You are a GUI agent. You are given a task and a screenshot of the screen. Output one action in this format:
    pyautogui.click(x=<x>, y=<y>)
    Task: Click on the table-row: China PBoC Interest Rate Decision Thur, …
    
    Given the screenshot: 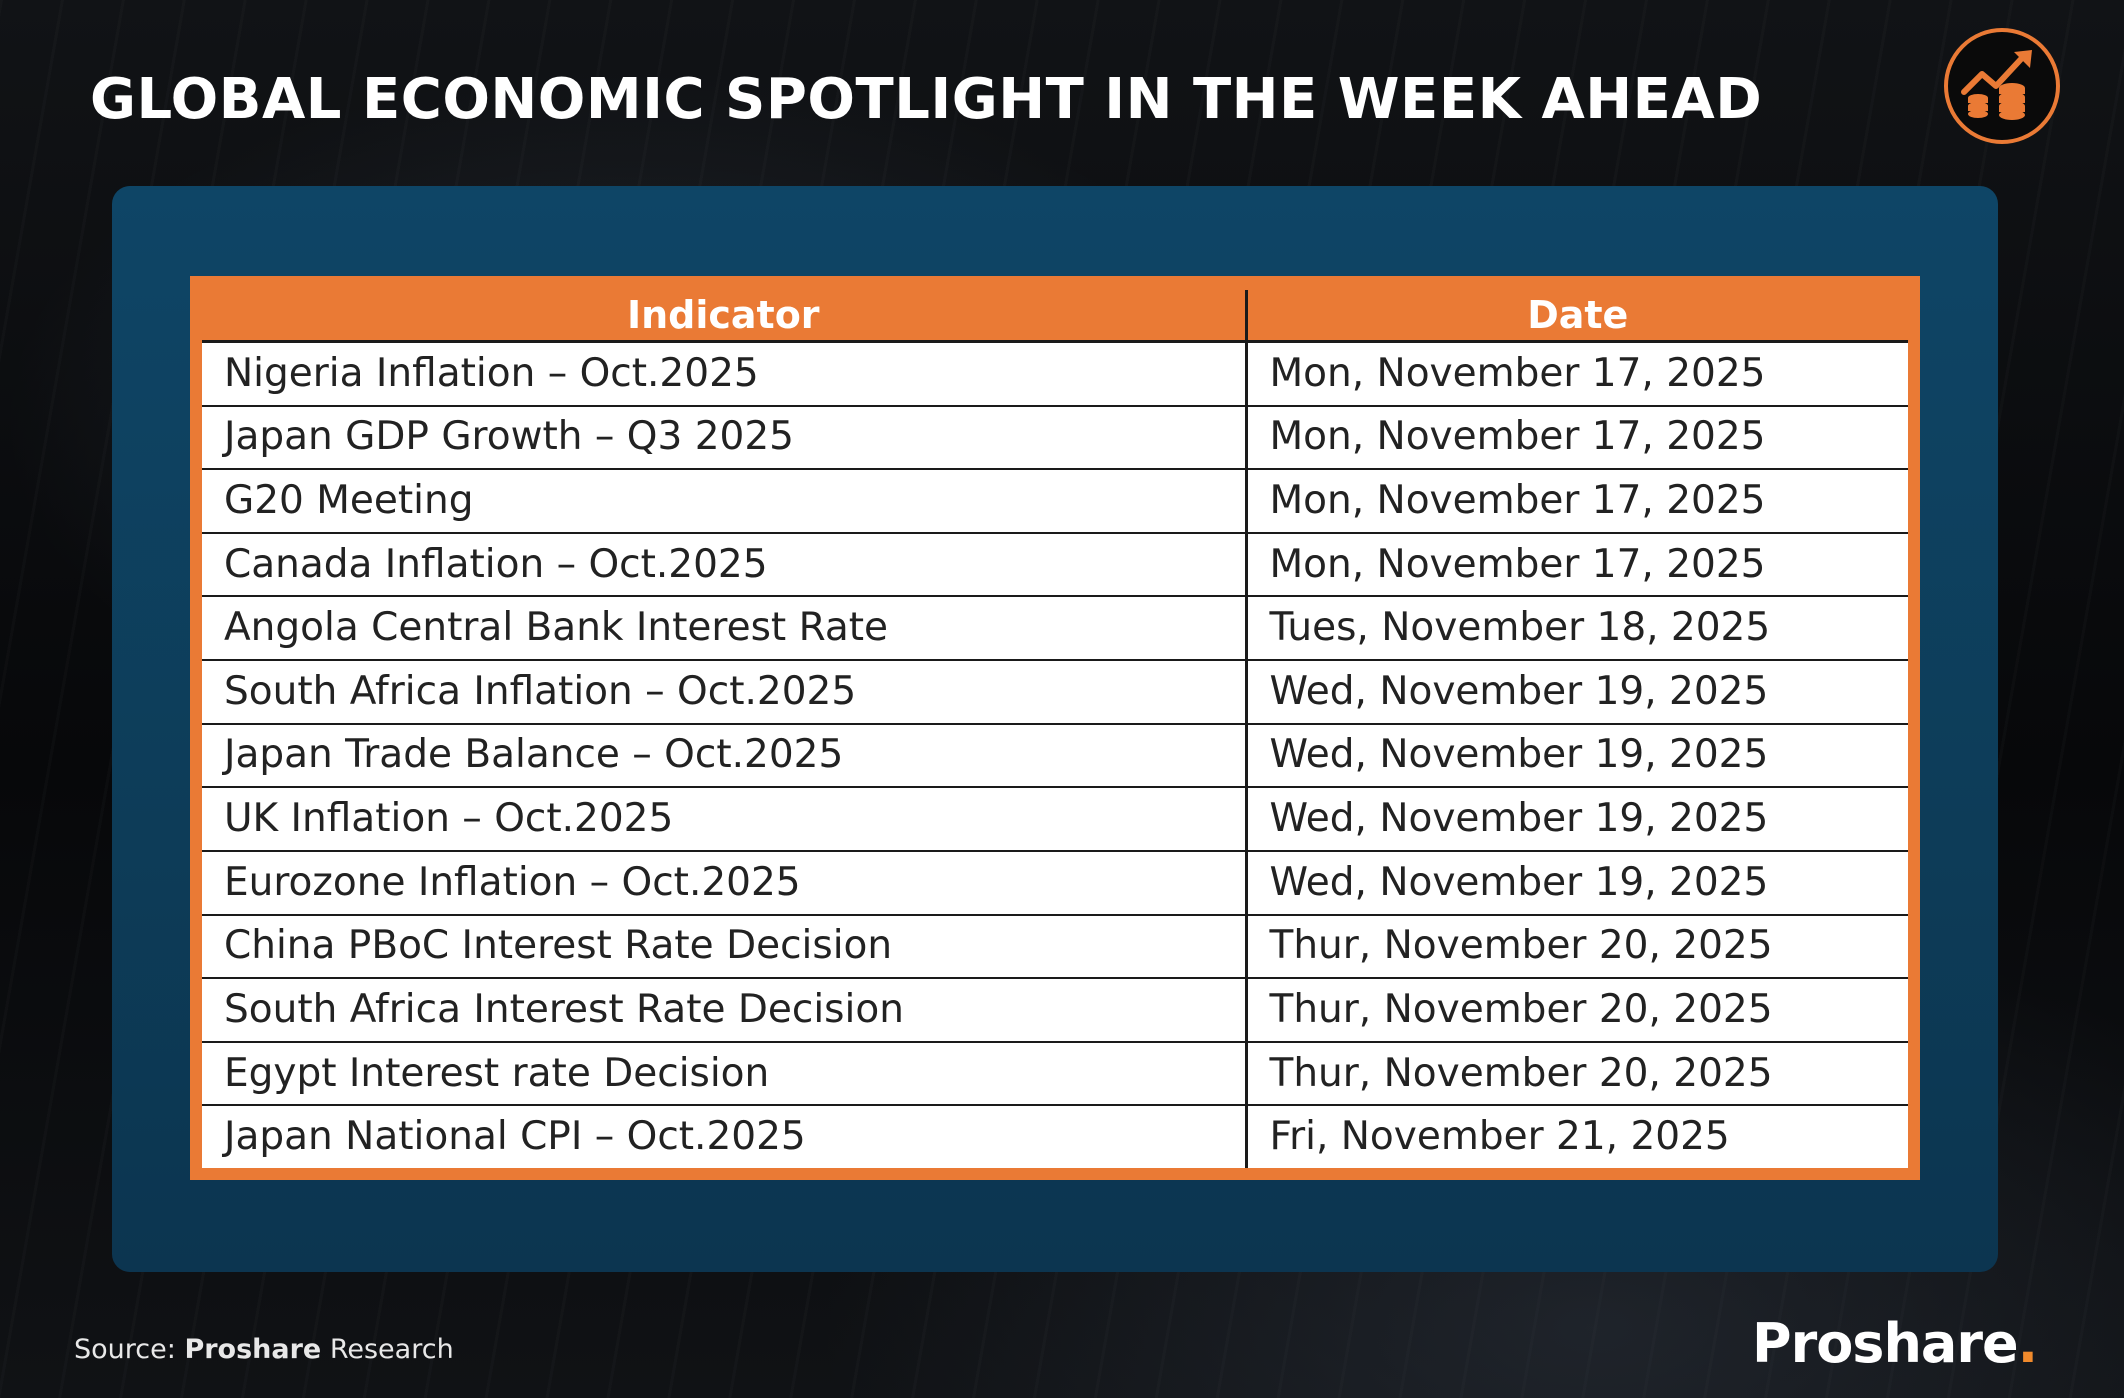 What is the action you would take?
    pyautogui.click(x=1055, y=947)
    